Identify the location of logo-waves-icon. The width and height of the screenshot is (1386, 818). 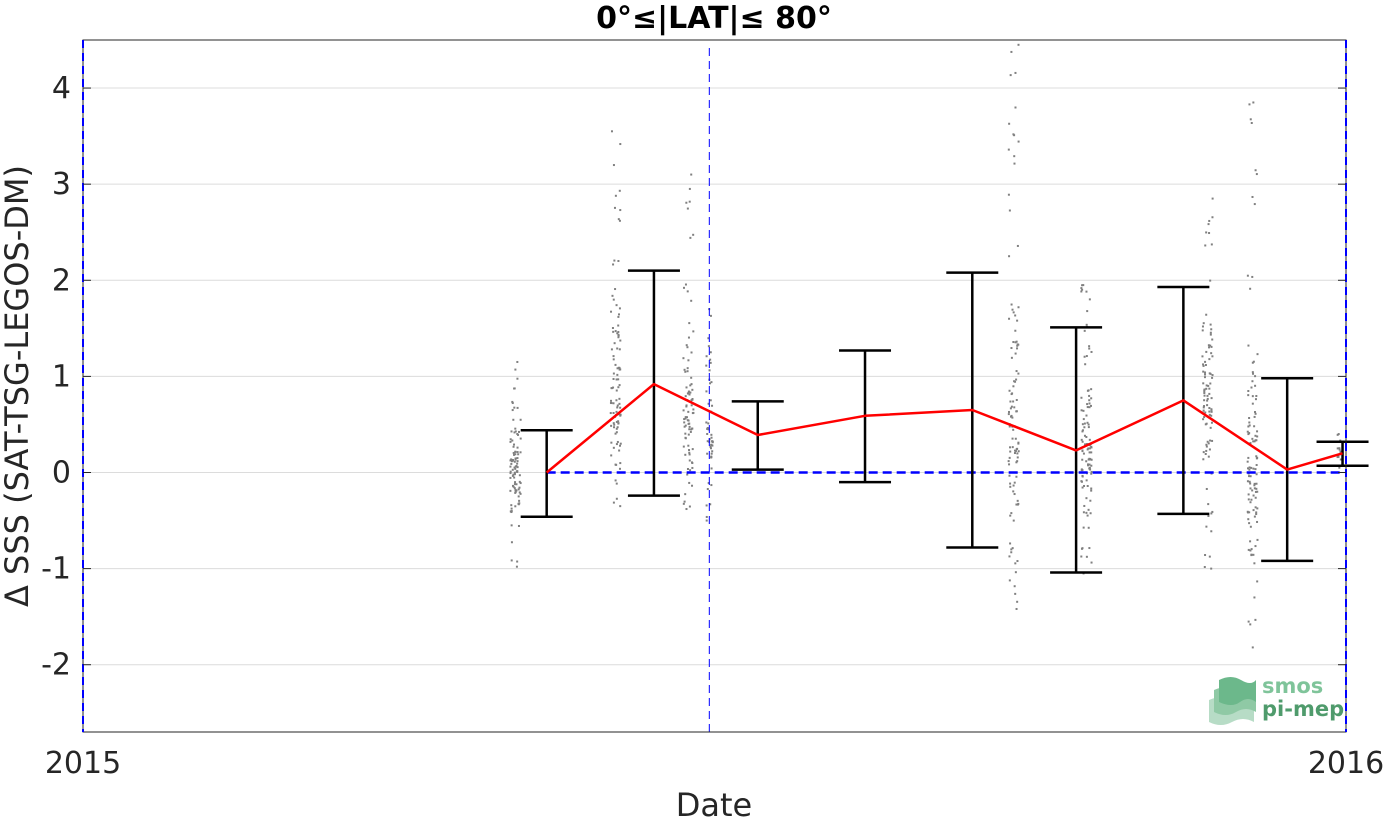
(1232, 701).